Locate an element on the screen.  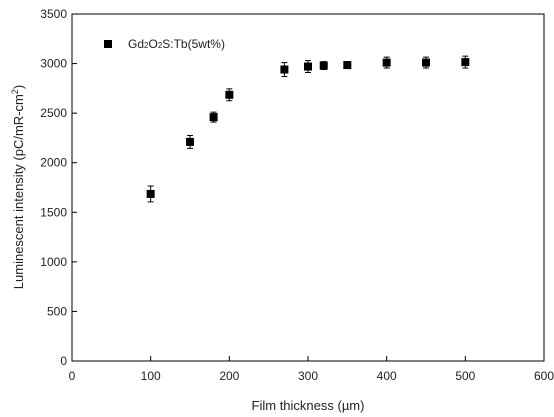
y-axis-label: Luminescent intensity (pC/mR-cm2) is located at coordinates (18, 187).